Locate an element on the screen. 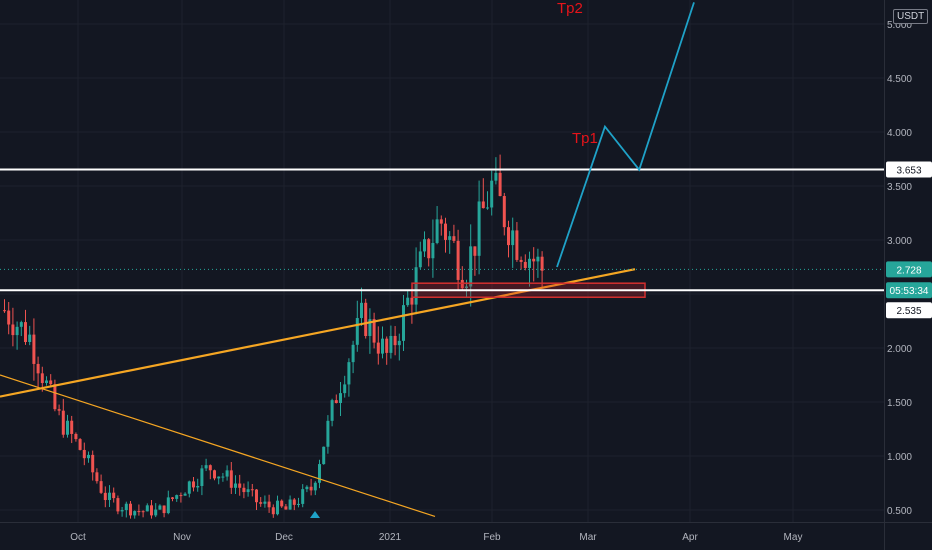 The image size is (932, 550). x-tick-label: 2021 is located at coordinates (390, 537).